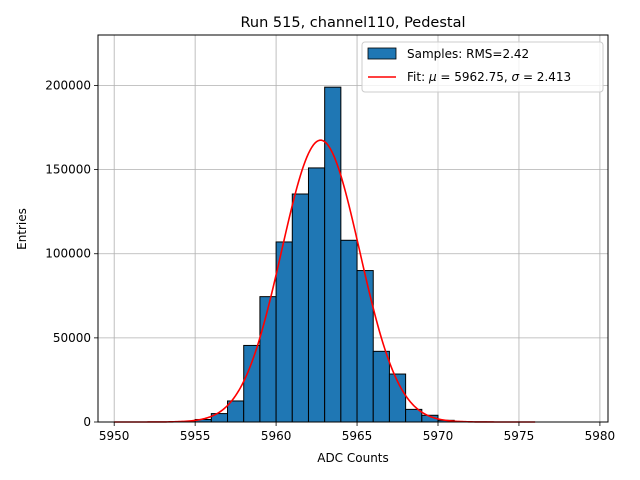 The height and width of the screenshot is (480, 640). I want to click on y-axis-ticks: 0 50000 100000 150000 200000, so click(71, 253).